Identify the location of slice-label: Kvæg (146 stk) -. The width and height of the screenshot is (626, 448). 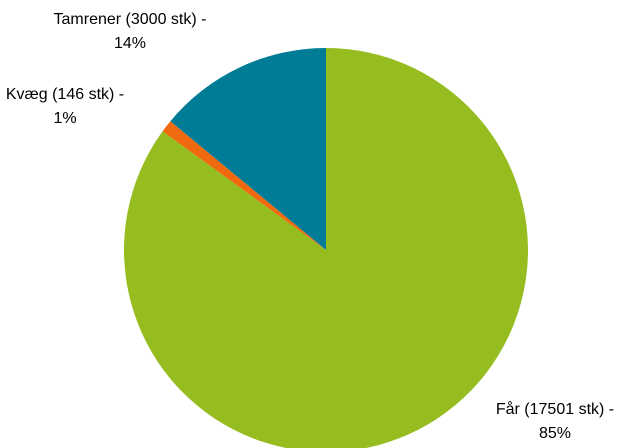
(65, 94).